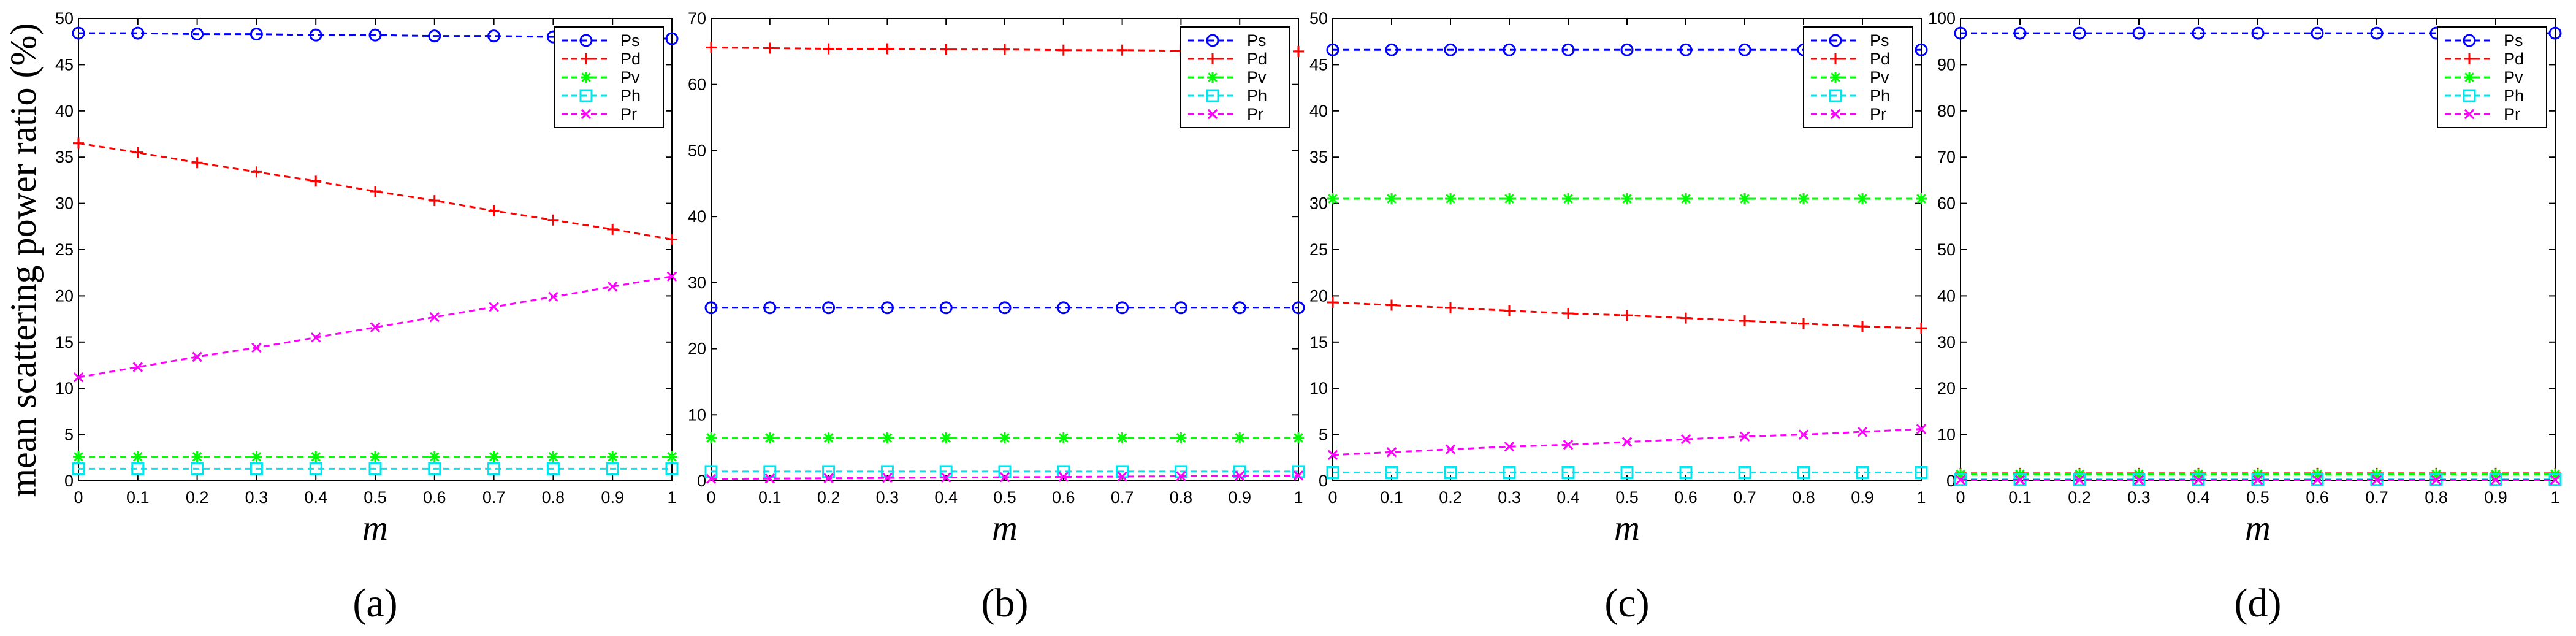 The image size is (2576, 636). I want to click on legend-box, so click(1235, 77).